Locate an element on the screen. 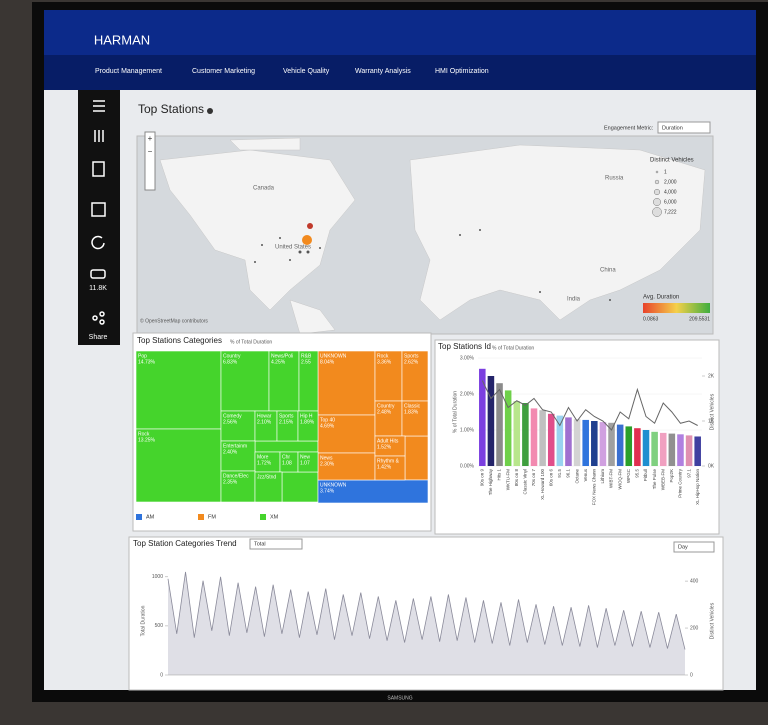 The height and width of the screenshot is (725, 768). treemap-cell-label: Rhythm & is located at coordinates (388, 461).